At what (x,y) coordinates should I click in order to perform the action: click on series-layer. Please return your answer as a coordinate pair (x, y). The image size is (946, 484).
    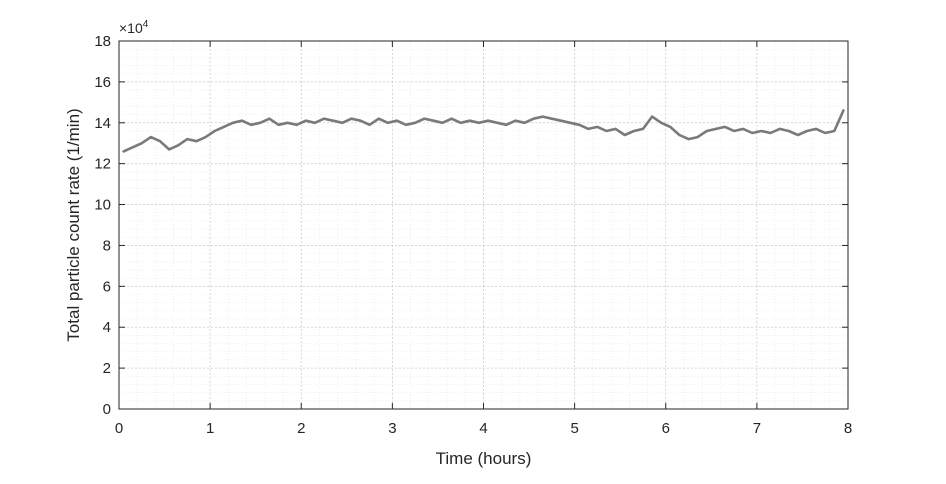
    Looking at the image, I should click on (483, 131).